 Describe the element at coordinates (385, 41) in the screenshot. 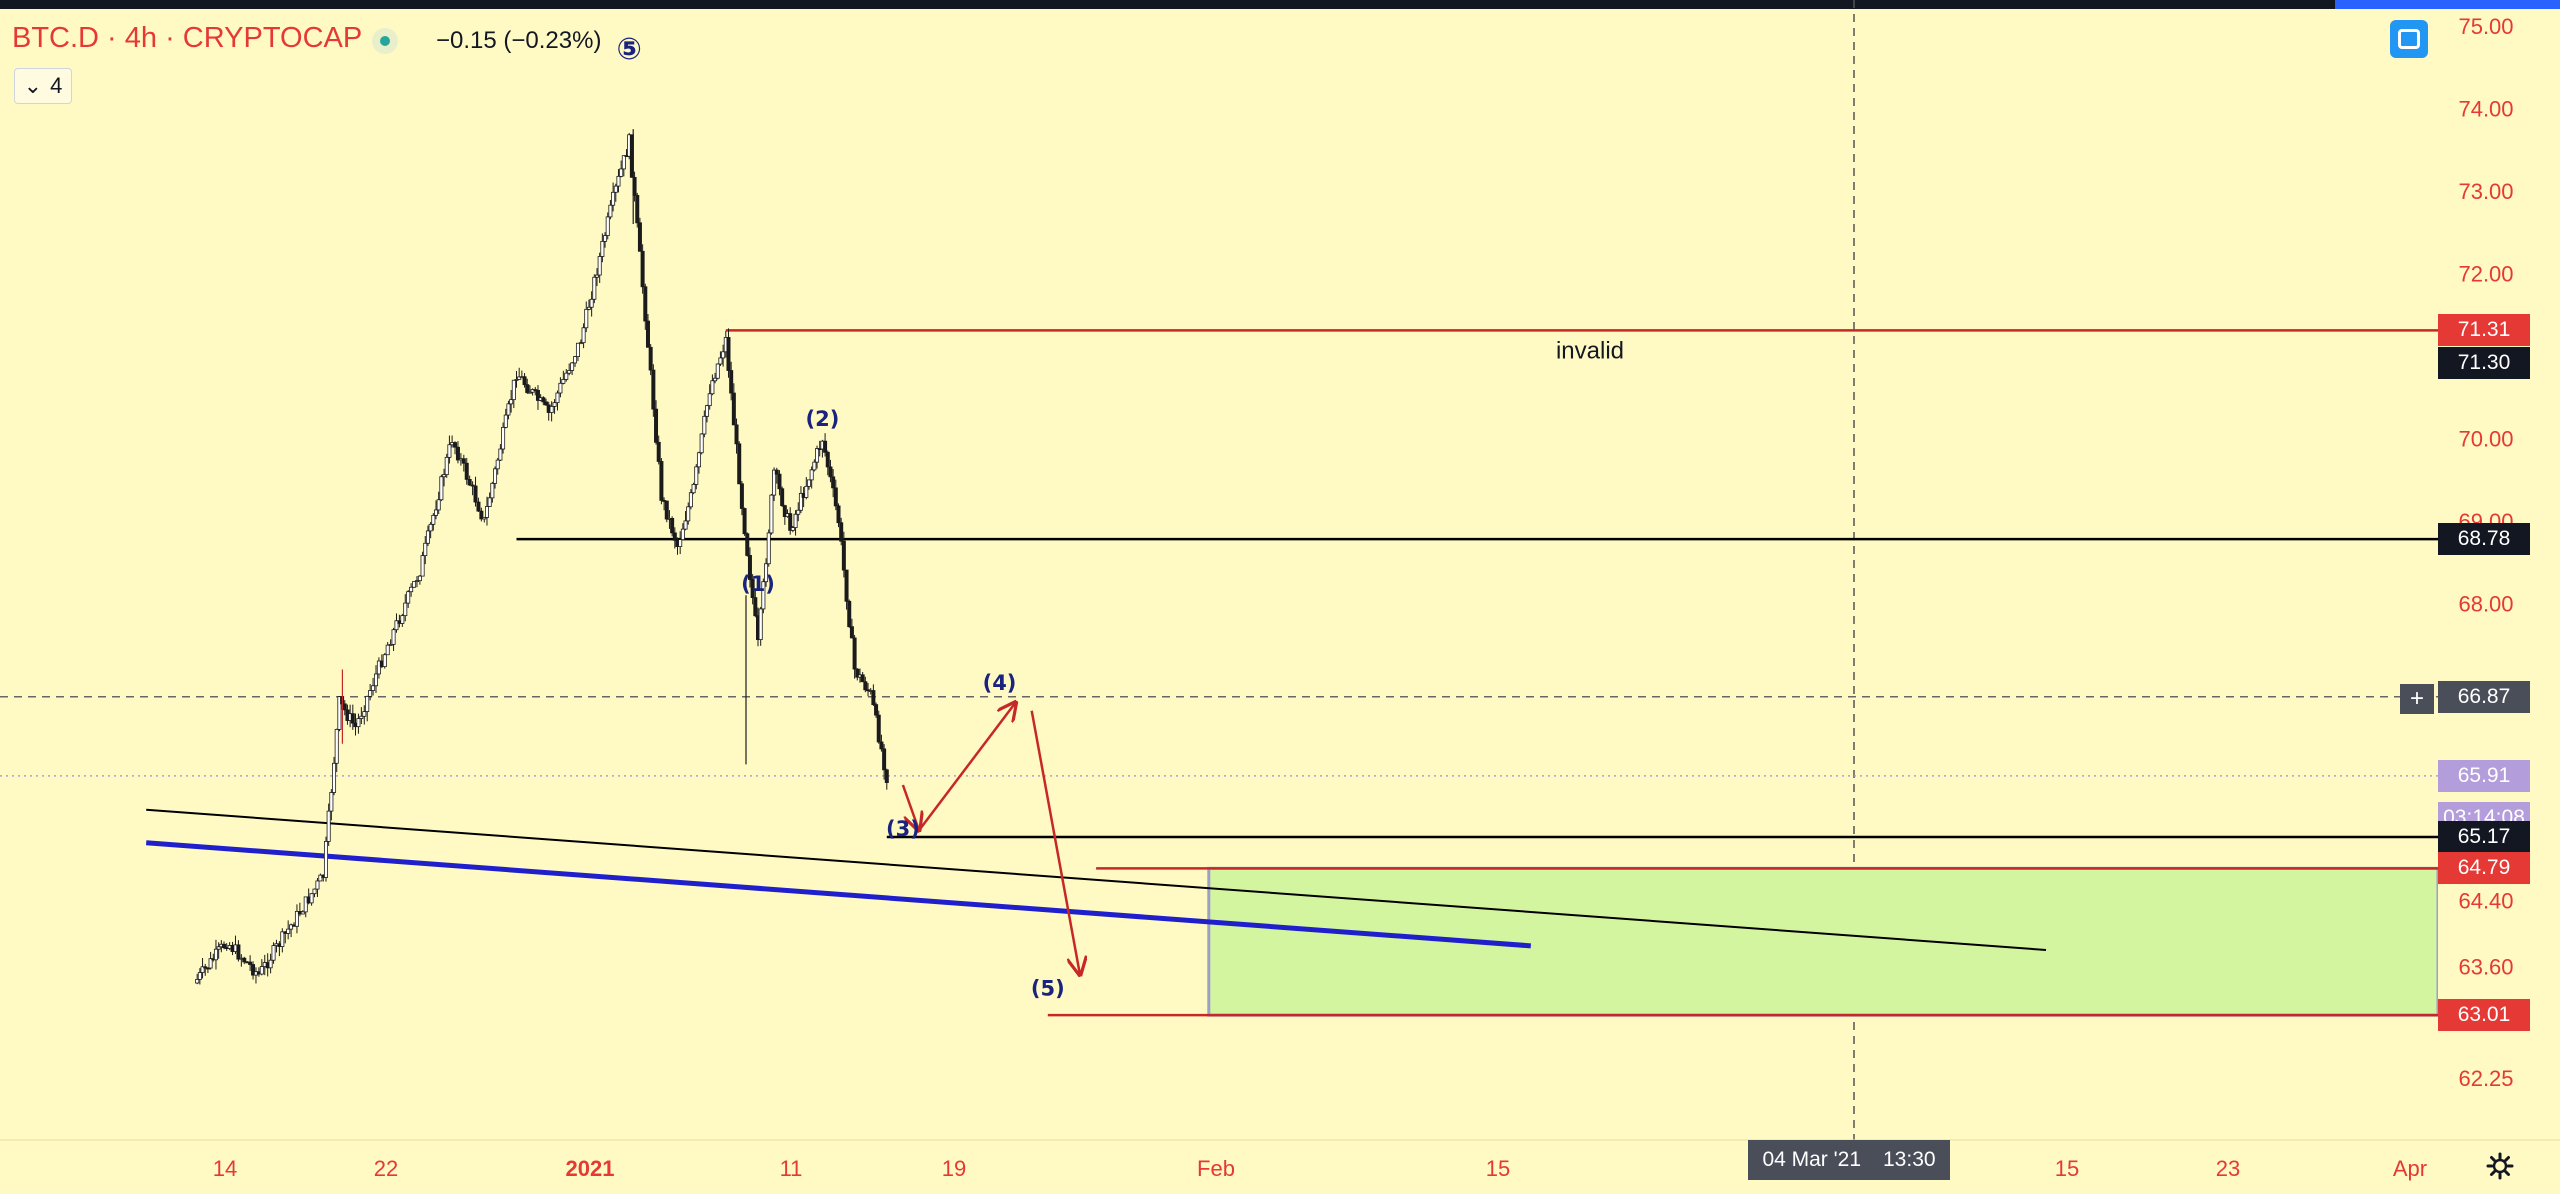

I see `market-status-icon` at that location.